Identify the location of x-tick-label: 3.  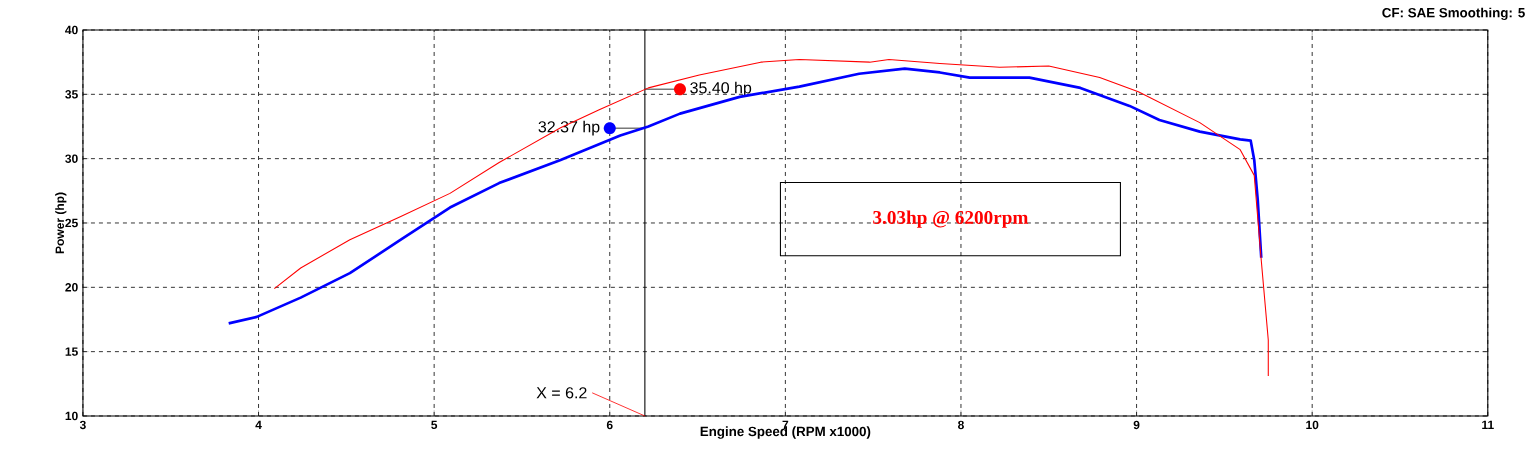
(82, 425).